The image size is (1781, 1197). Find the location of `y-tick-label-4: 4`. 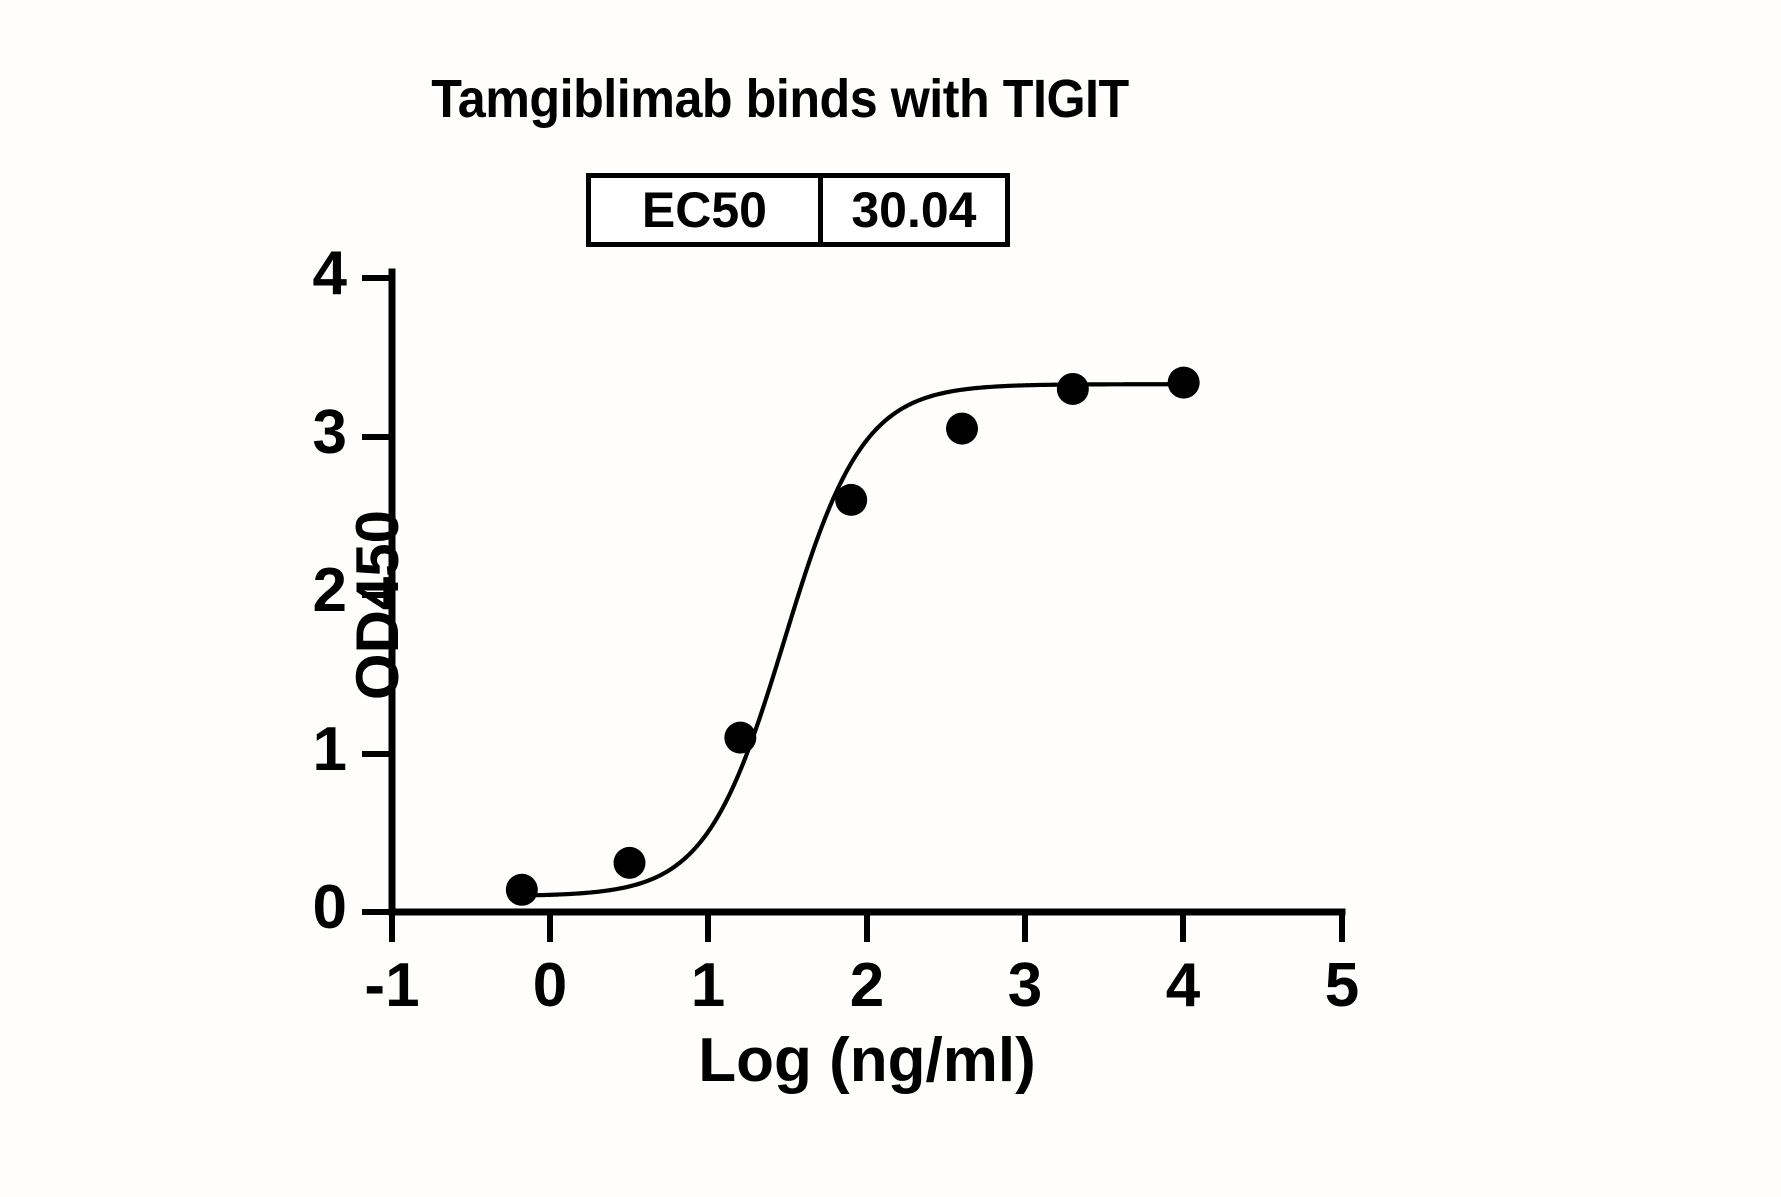

y-tick-label-4: 4 is located at coordinates (329, 273).